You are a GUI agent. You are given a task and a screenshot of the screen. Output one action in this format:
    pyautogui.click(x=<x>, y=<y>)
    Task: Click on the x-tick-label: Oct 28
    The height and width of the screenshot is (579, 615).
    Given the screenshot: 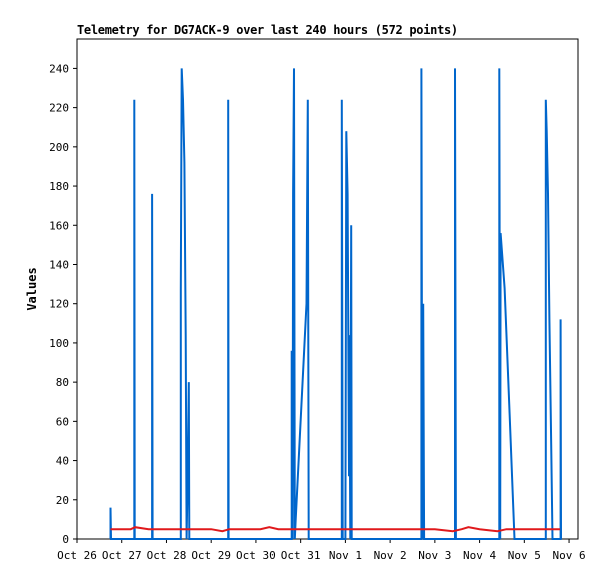 What is the action you would take?
    pyautogui.click(x=167, y=555)
    